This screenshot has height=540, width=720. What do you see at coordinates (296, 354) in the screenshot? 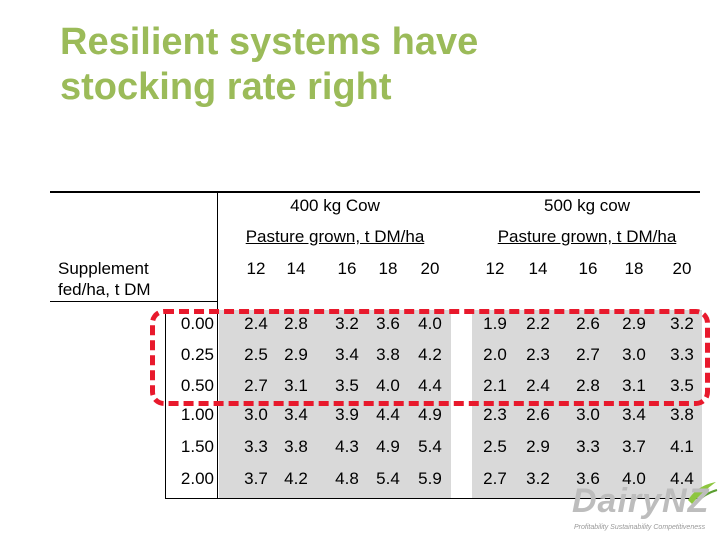
I see `cell-400kg: 2.9` at bounding box center [296, 354].